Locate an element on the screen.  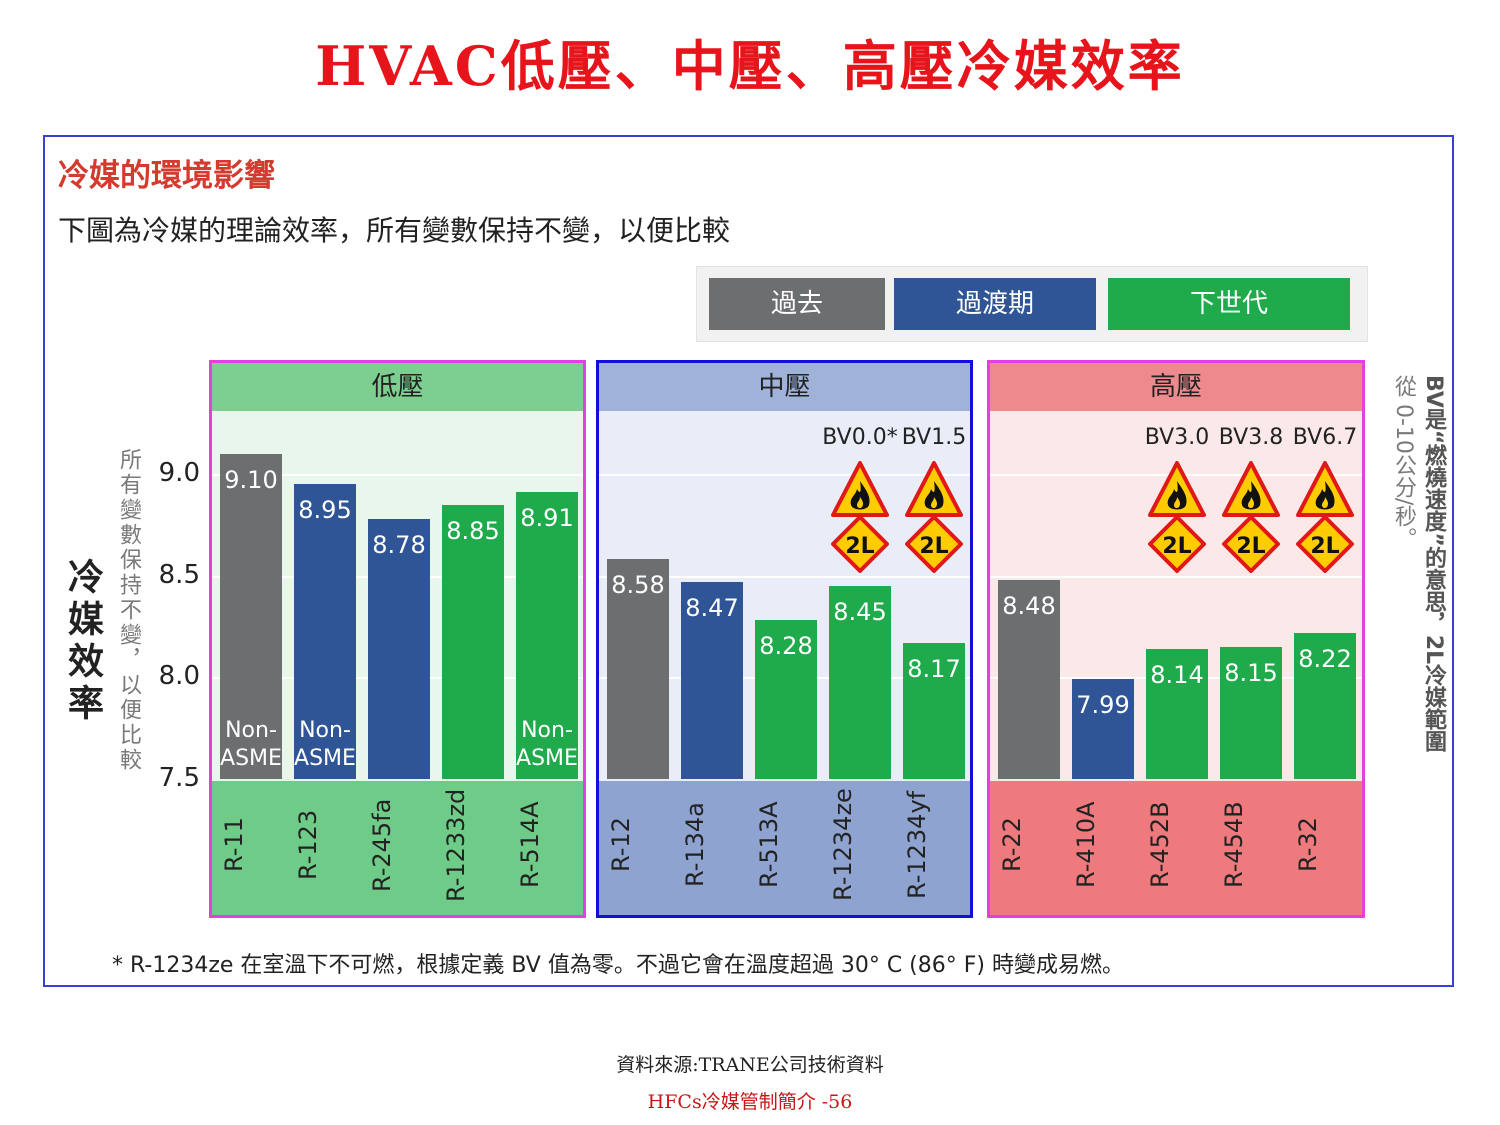
category-label: R-513A is located at coordinates (769, 845).